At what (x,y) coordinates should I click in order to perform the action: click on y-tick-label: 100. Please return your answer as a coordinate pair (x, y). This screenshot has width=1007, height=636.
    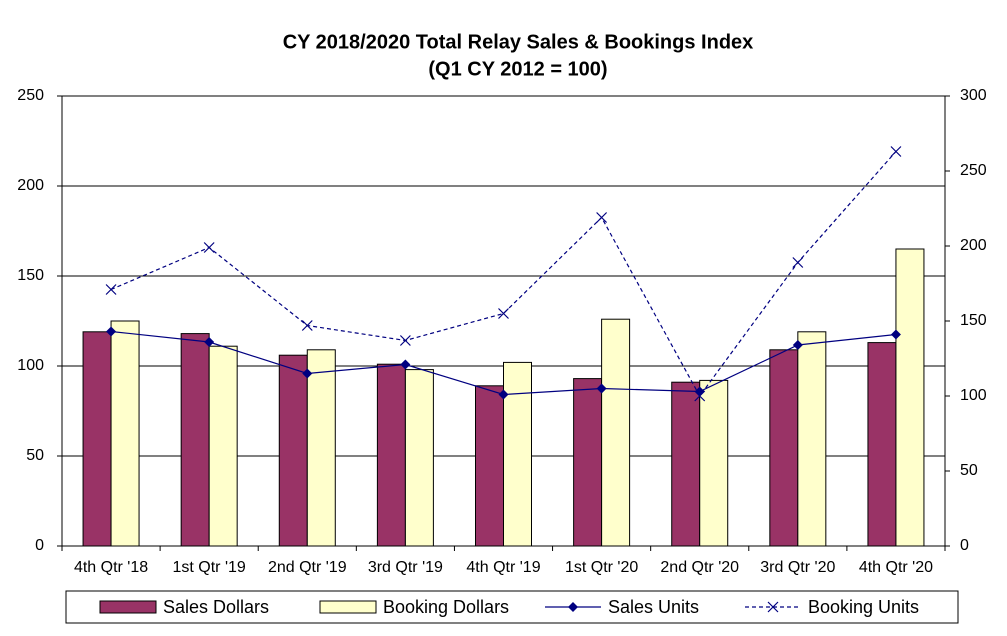
    Looking at the image, I should click on (30, 365).